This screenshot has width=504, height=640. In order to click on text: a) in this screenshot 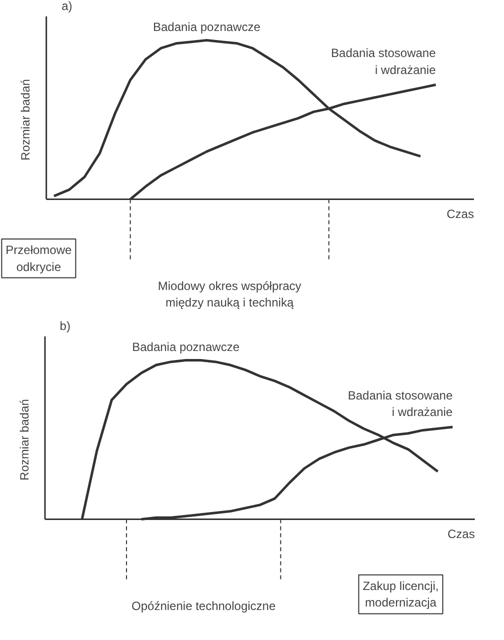, I will do `click(67, 7)`.